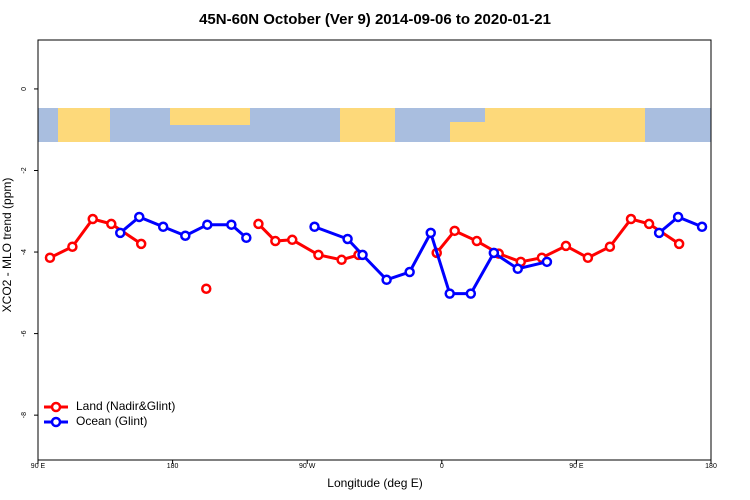  What do you see at coordinates (442, 466) in the screenshot?
I see `x-tick-label: 0` at bounding box center [442, 466].